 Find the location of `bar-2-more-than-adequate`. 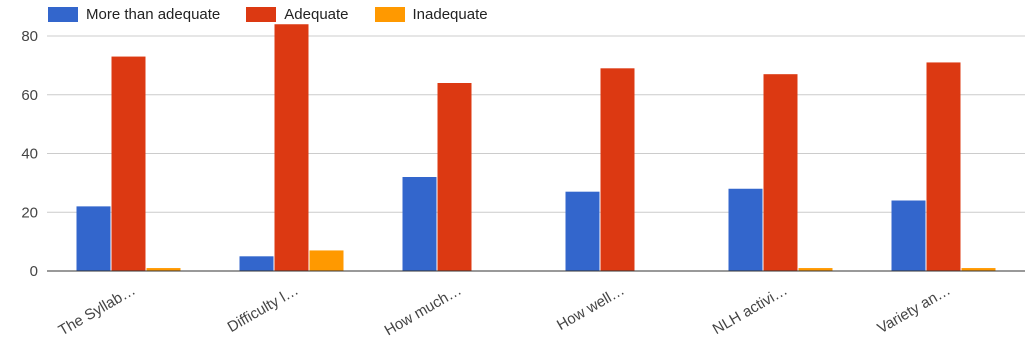

bar-2-more-than-adequate is located at coordinates (256, 263).